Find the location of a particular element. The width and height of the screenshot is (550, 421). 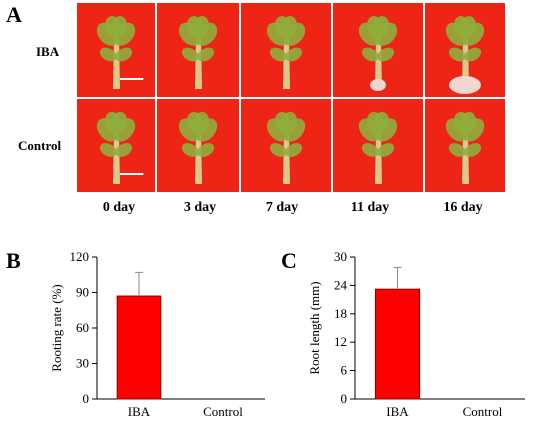

rooting-rate-y-tick-label: 120 is located at coordinates (80, 256).